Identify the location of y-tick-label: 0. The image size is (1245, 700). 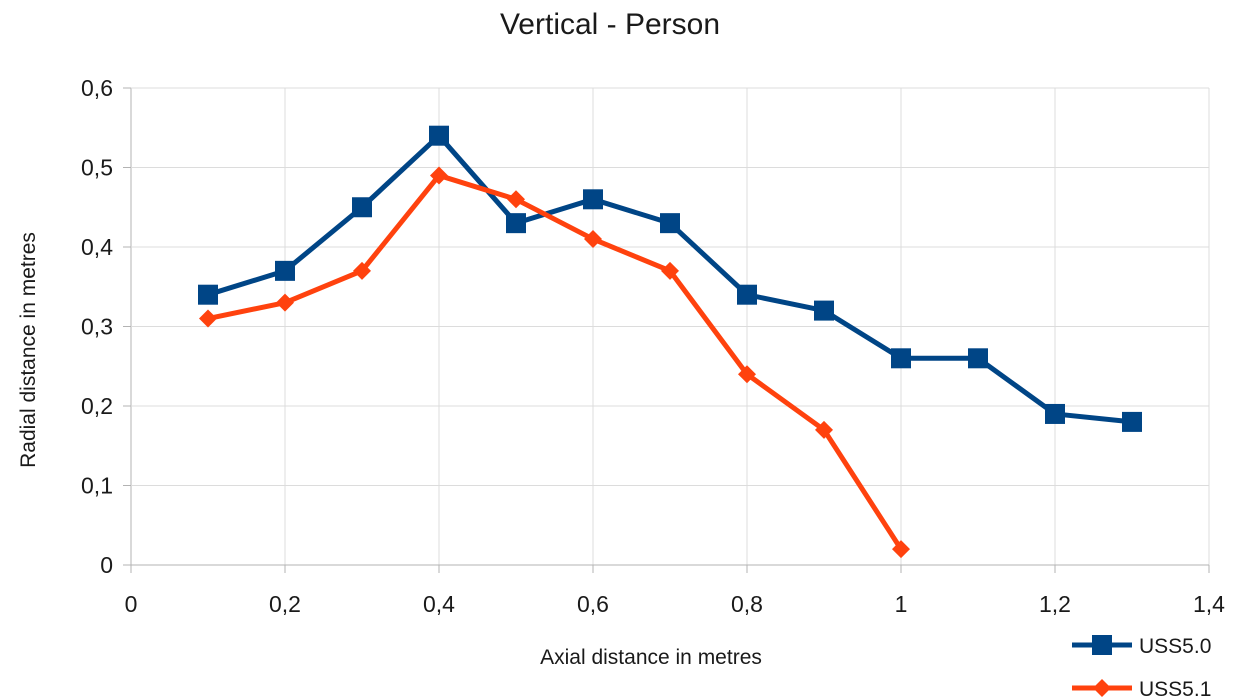
(106, 565).